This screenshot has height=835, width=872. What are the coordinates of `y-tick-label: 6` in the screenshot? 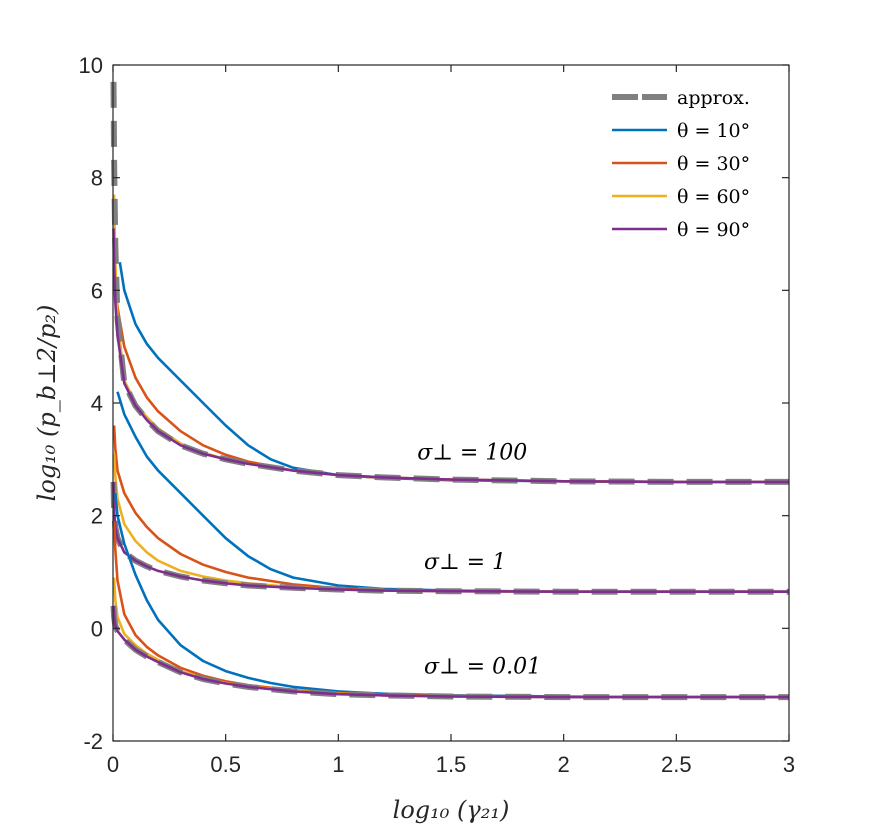 It's located at (97, 290).